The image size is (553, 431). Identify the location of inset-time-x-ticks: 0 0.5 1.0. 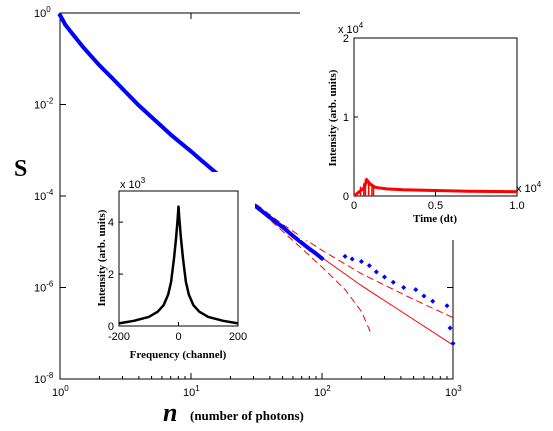
(438, 202).